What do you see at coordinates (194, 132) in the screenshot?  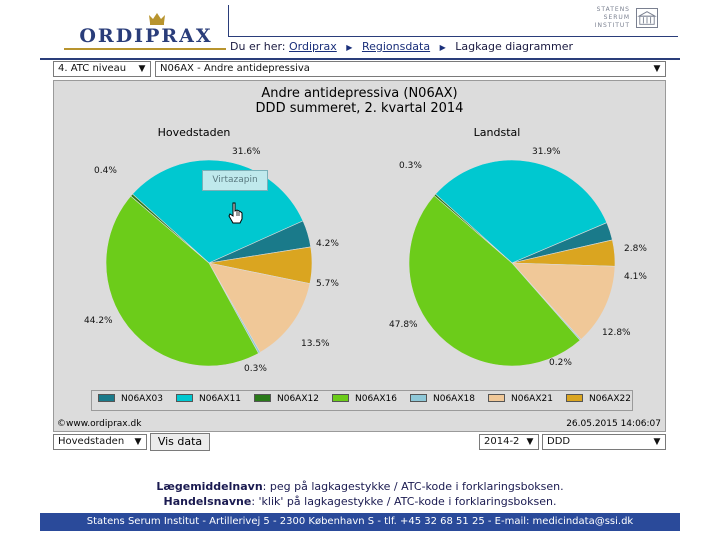 I see `pie-title: Hovedstaden` at bounding box center [194, 132].